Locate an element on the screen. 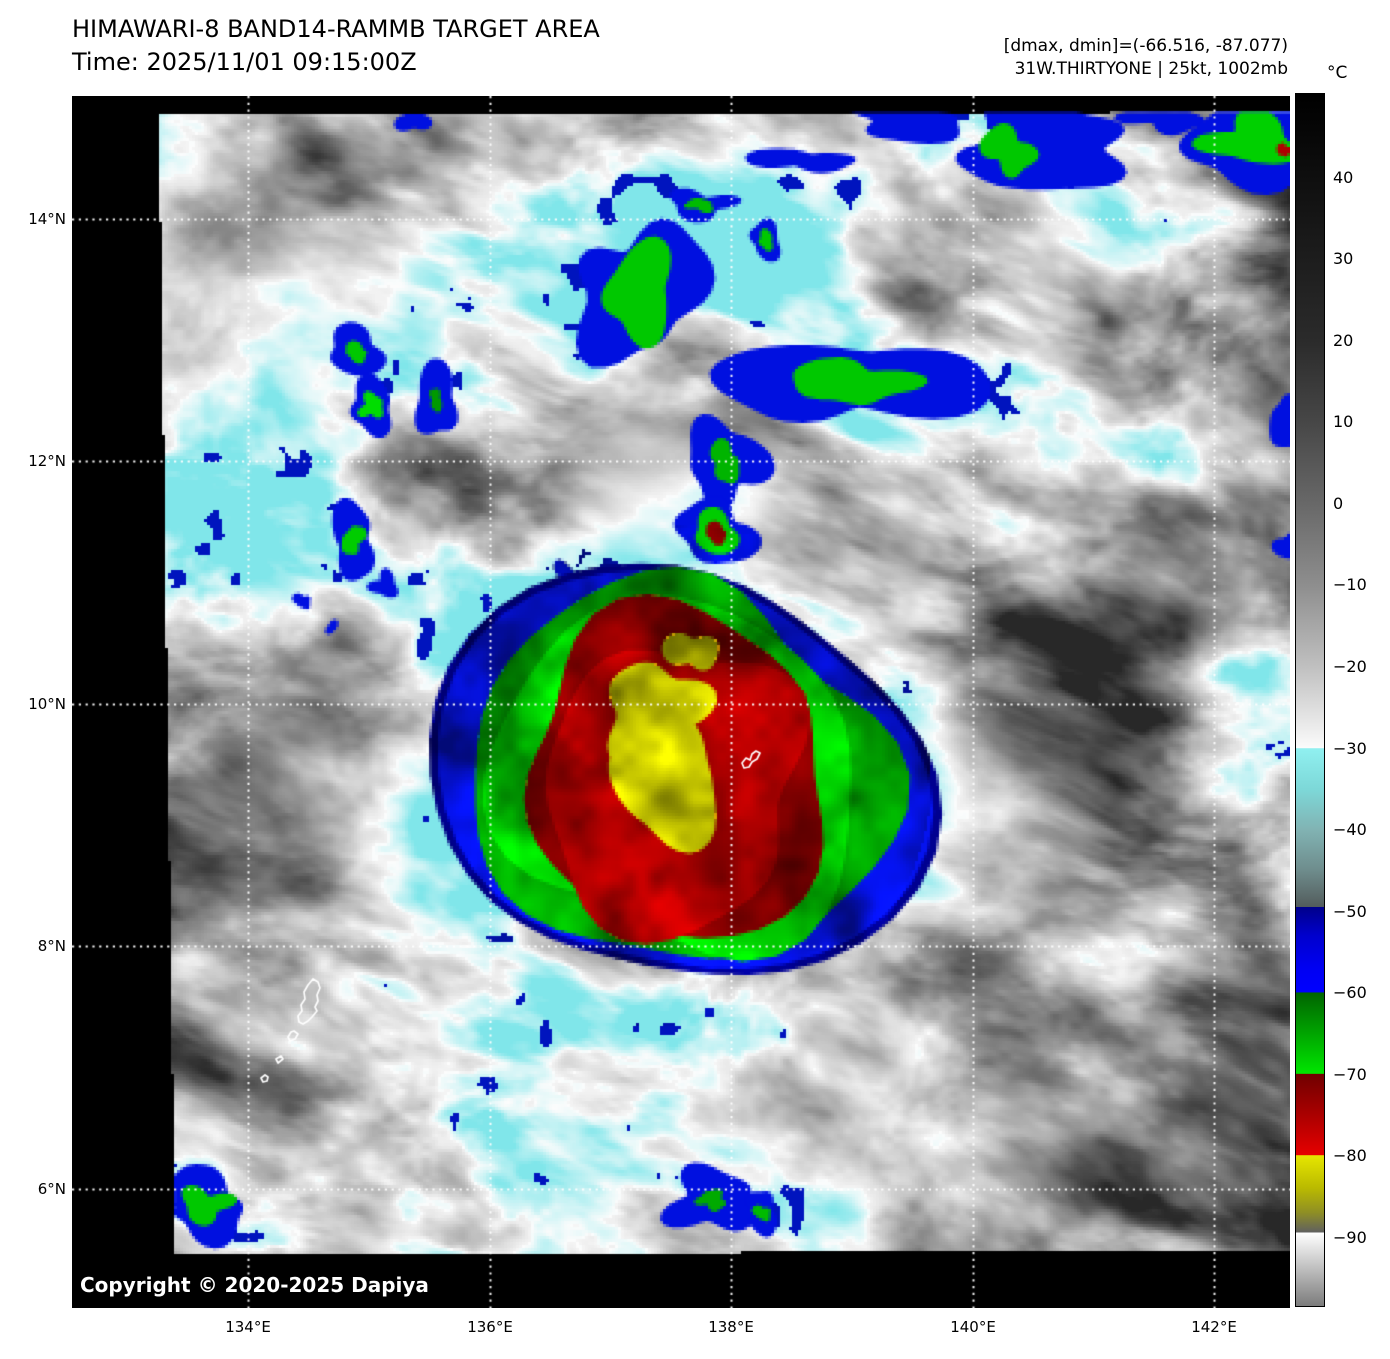  storm-info-label: 31W.THIRTYONE | 25kt, 1002mb is located at coordinates (1151, 69).